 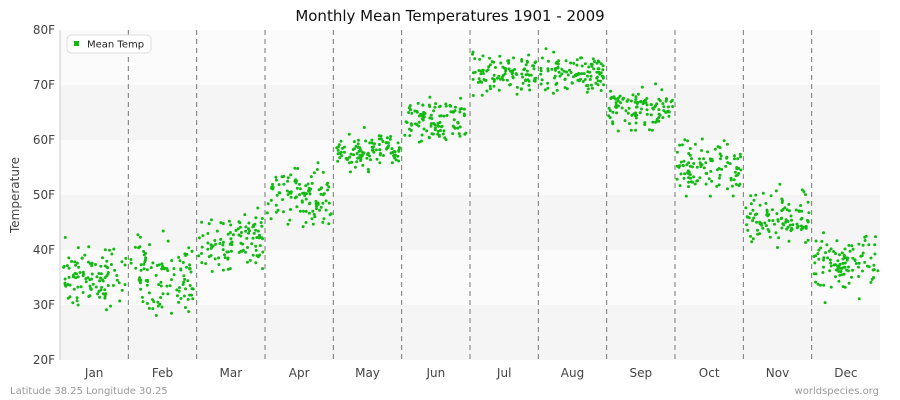 What do you see at coordinates (503, 373) in the screenshot?
I see `x-tick-label: Jul` at bounding box center [503, 373].